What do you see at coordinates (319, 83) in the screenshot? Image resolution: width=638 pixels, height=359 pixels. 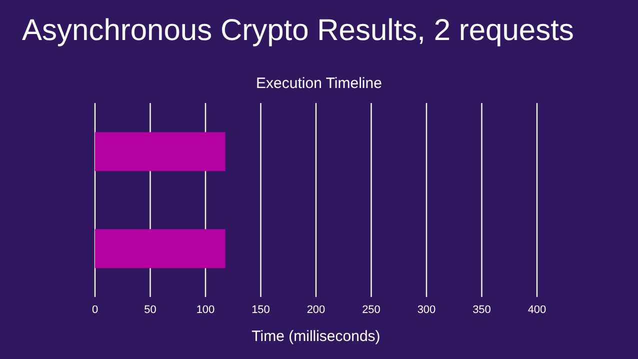 I see `chart-subtitle: Execution Timeline` at bounding box center [319, 83].